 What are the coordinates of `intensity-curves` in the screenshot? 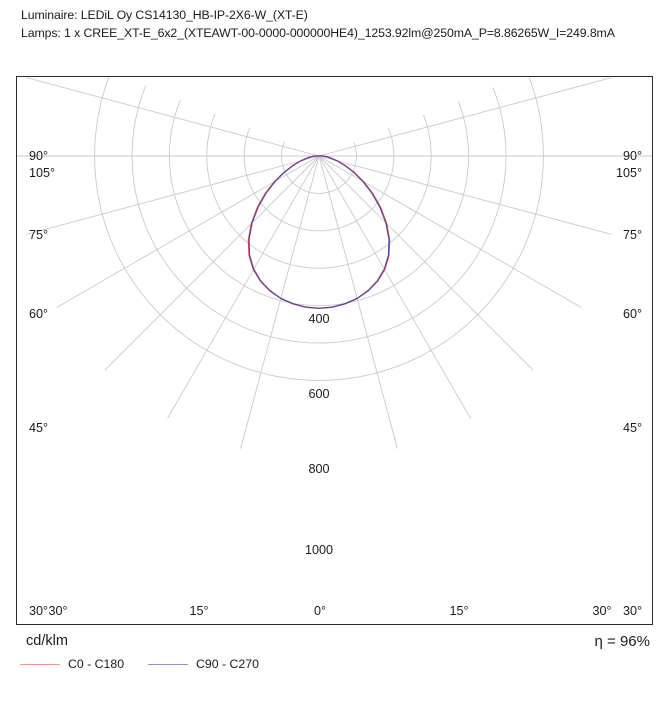 It's located at (319, 232).